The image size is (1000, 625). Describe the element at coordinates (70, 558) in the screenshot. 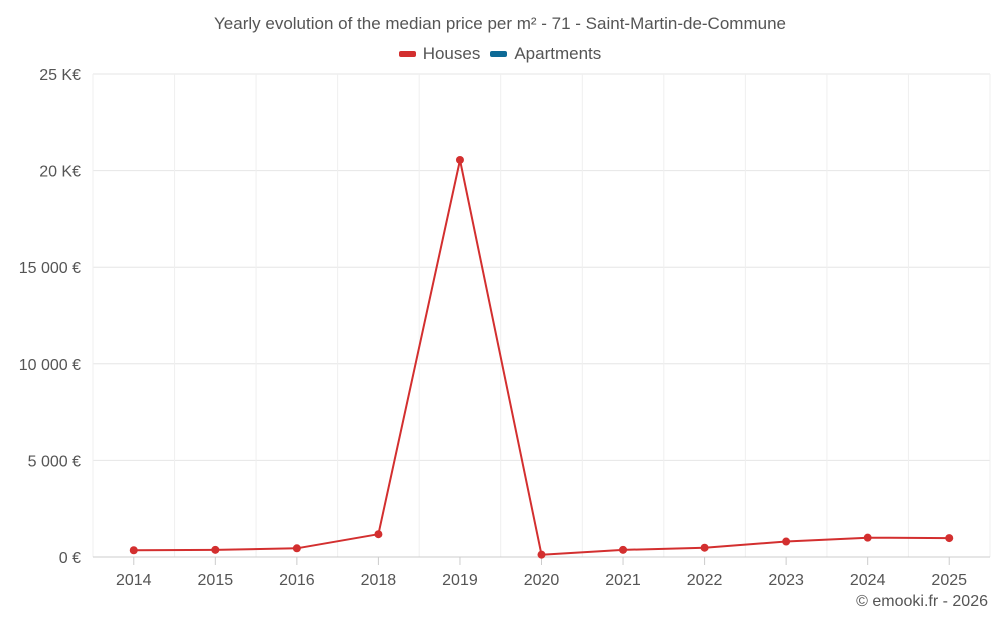

I see `y-tick-label: 0 €` at that location.